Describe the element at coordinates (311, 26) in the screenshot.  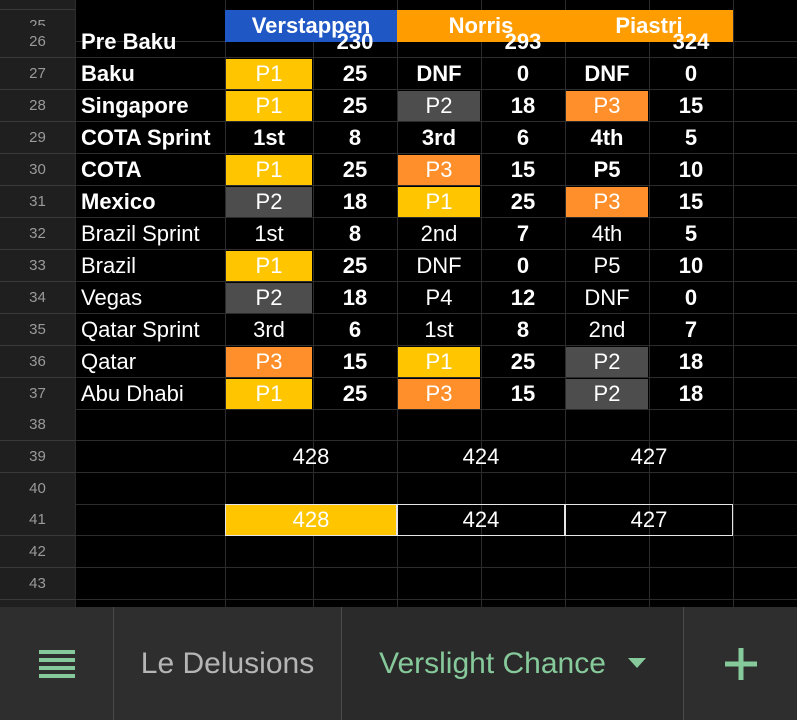
I see `driver-header: Verstappen` at that location.